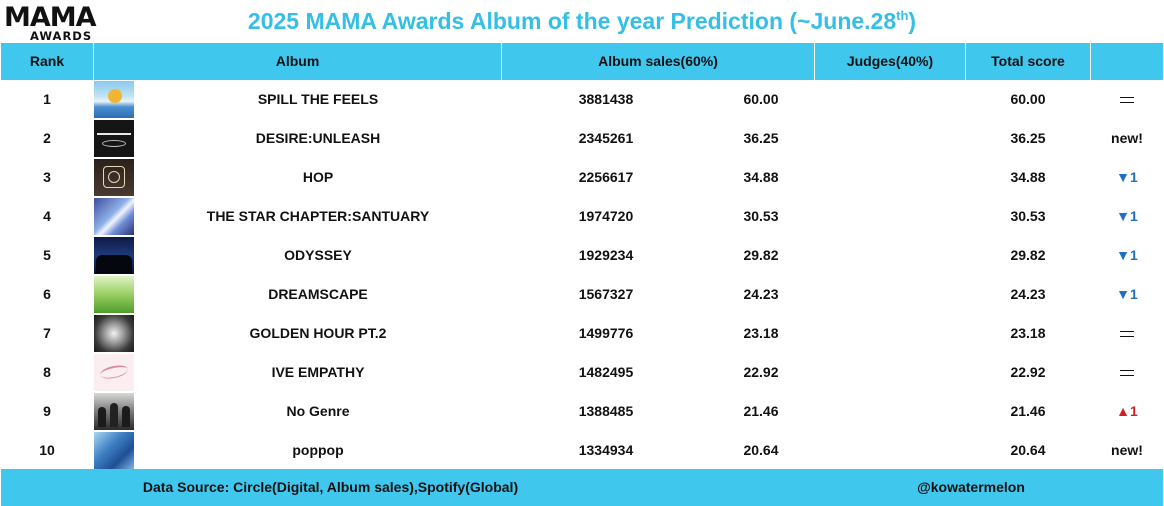 This screenshot has width=1164, height=506. Describe the element at coordinates (606, 138) in the screenshot. I see `album-sales-count: 2345261` at that location.